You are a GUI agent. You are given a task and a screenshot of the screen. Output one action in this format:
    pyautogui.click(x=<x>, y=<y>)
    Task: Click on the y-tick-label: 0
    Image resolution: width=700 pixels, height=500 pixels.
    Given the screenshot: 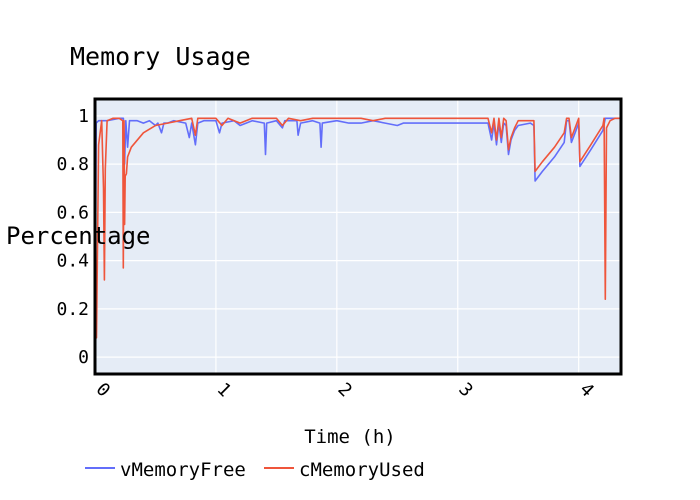 What is the action you would take?
    pyautogui.click(x=83, y=357)
    